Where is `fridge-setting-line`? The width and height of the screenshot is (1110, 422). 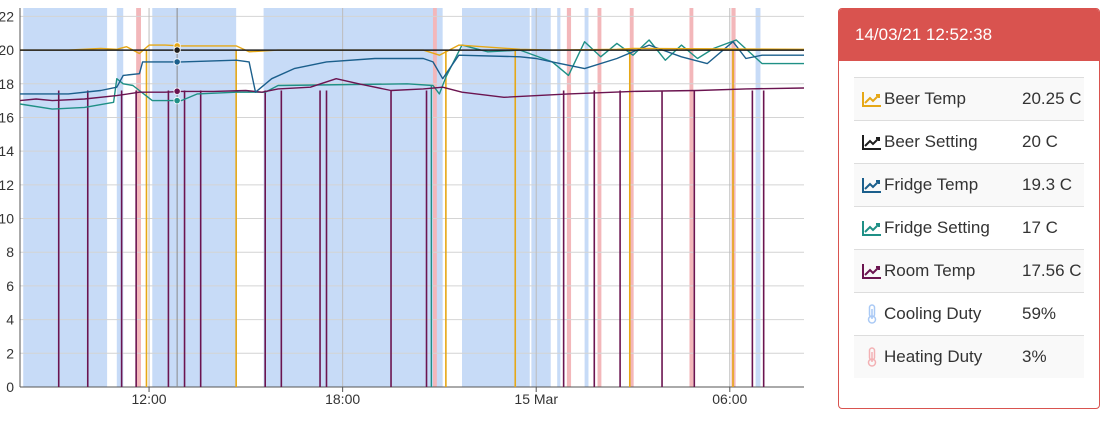 fridge-setting-line is located at coordinates (411, 74).